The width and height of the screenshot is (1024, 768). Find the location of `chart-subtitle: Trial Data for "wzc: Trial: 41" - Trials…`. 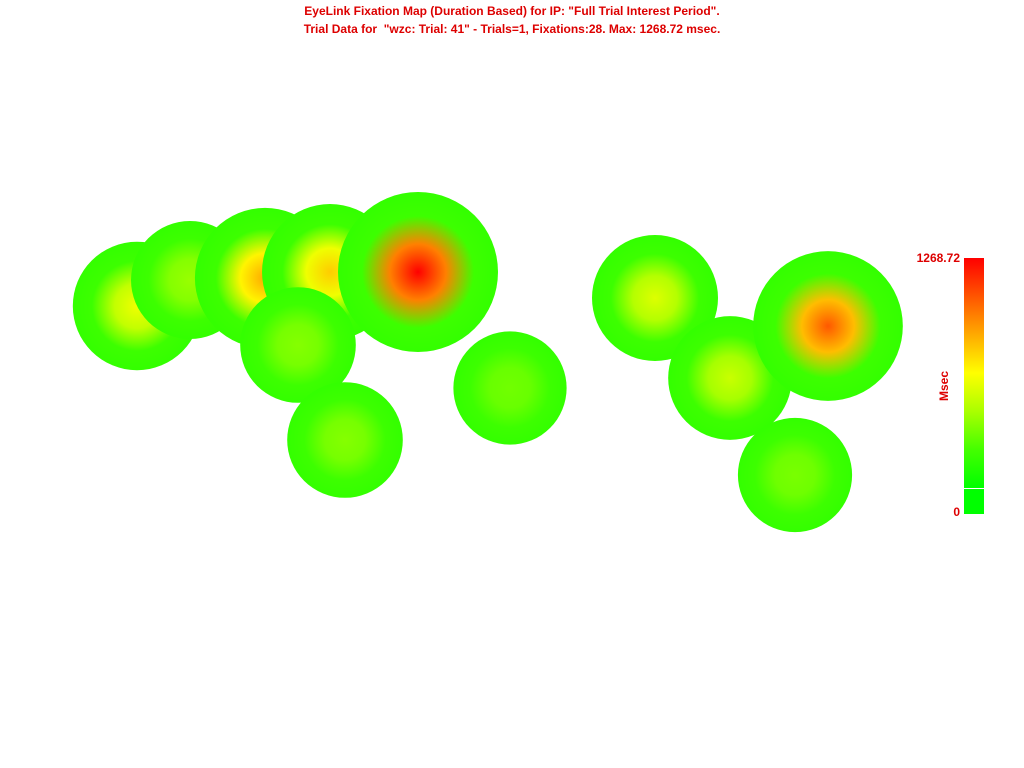

chart-subtitle: Trial Data for "wzc: Trial: 41" - Trials… is located at coordinates (512, 29).